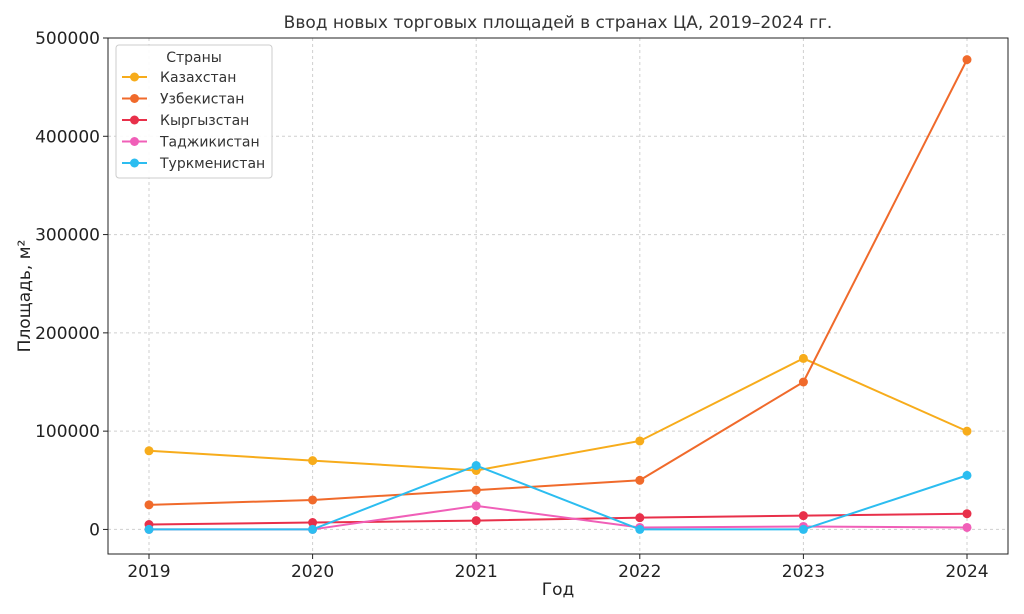 The width and height of the screenshot is (1024, 614). I want to click on y-tick-label: 200000, so click(67, 334).